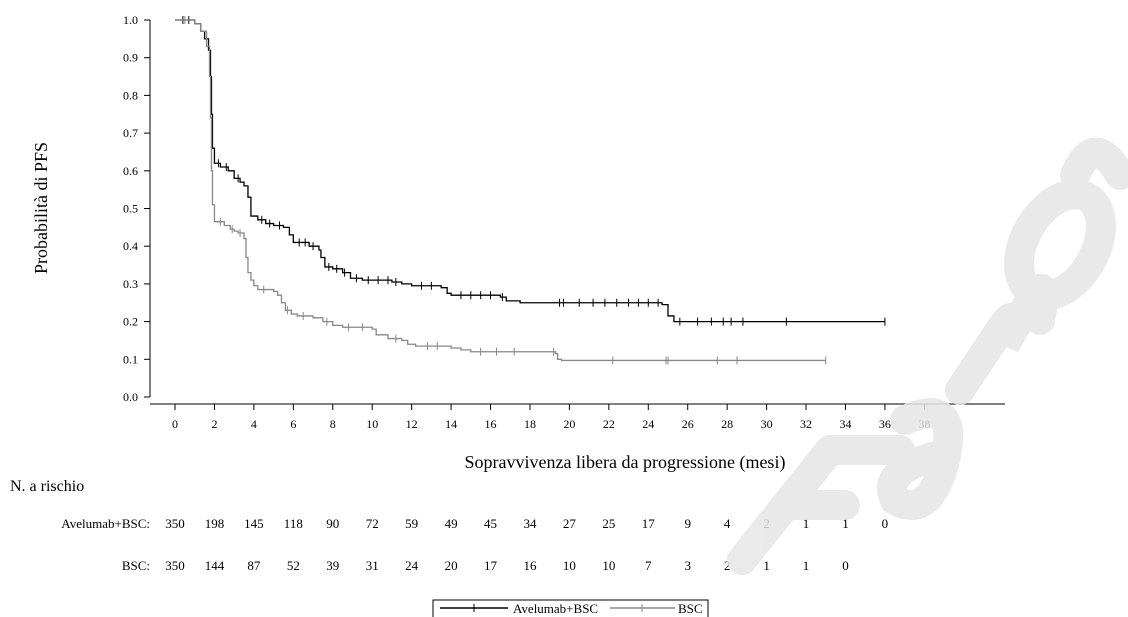  What do you see at coordinates (130, 133) in the screenshot?
I see `y-tick-label: 0.7` at bounding box center [130, 133].